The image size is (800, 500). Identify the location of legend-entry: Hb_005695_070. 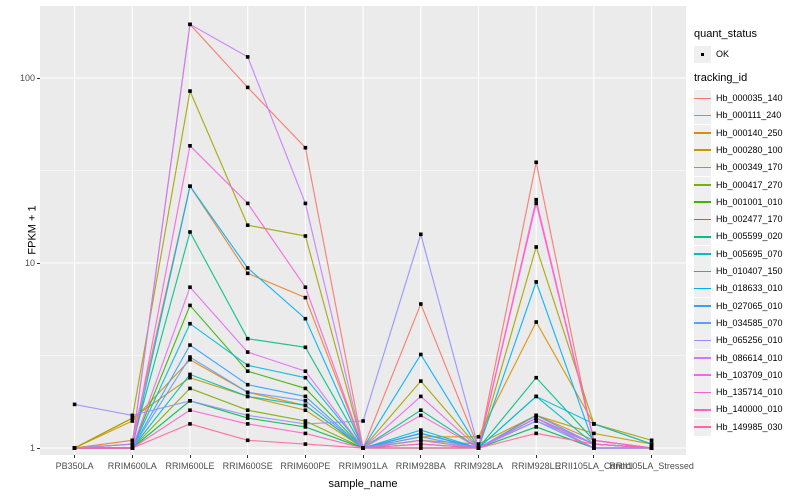
(747, 254).